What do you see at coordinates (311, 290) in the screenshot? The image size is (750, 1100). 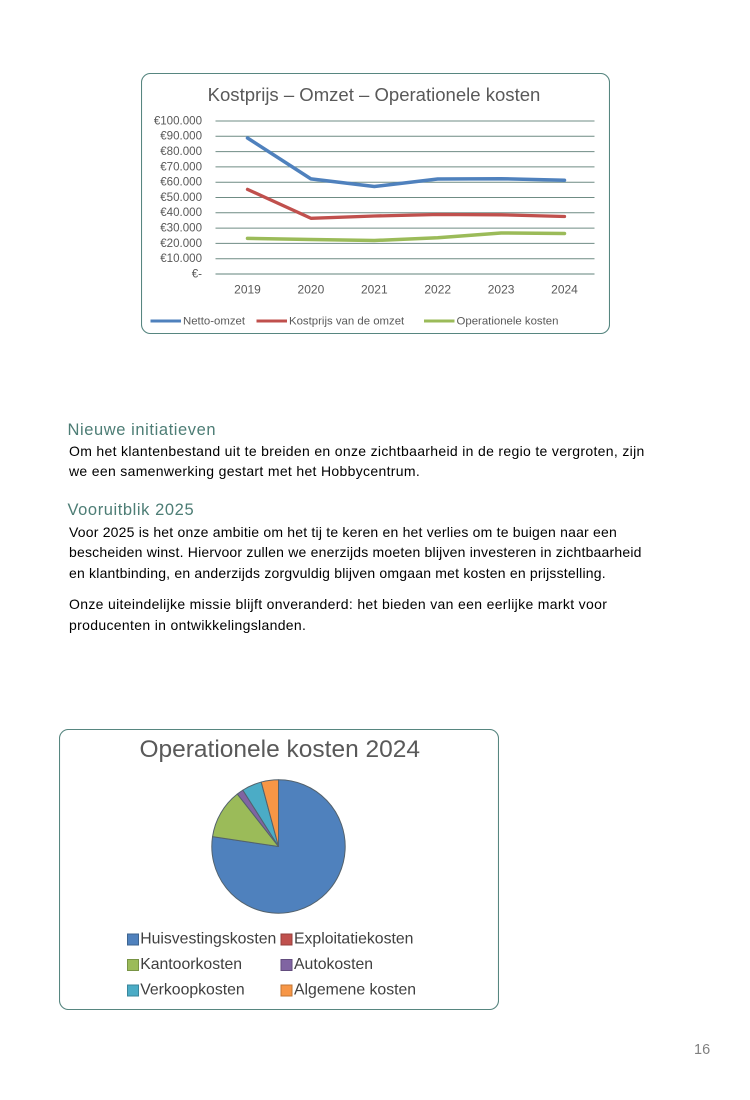 I see `svg-text: 2020` at bounding box center [311, 290].